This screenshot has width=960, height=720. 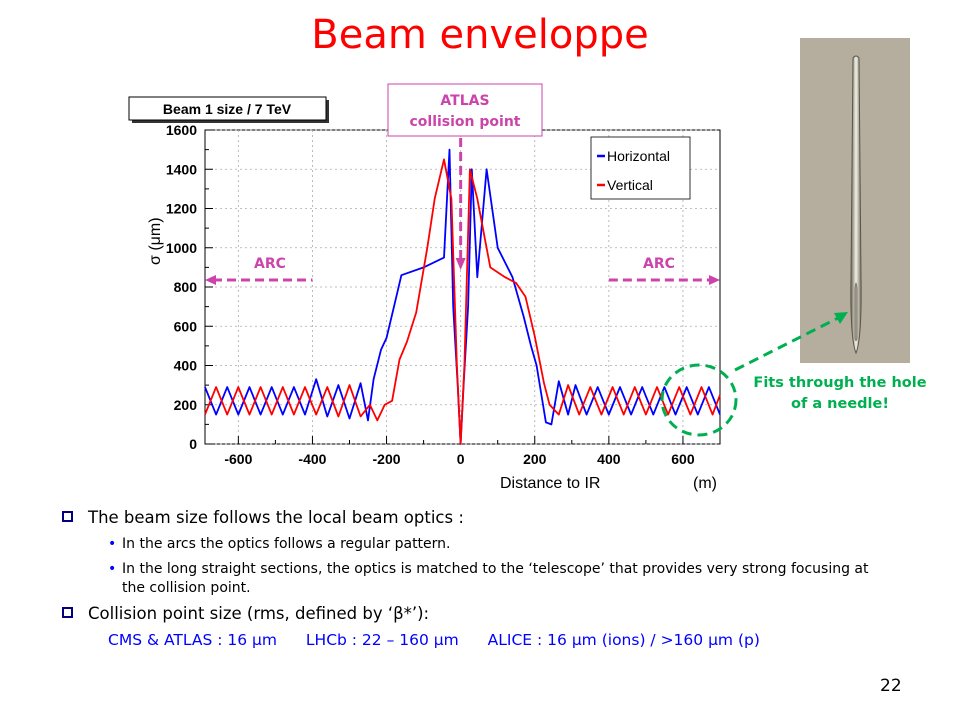 What do you see at coordinates (856, 205) in the screenshot?
I see `needle-icon` at bounding box center [856, 205].